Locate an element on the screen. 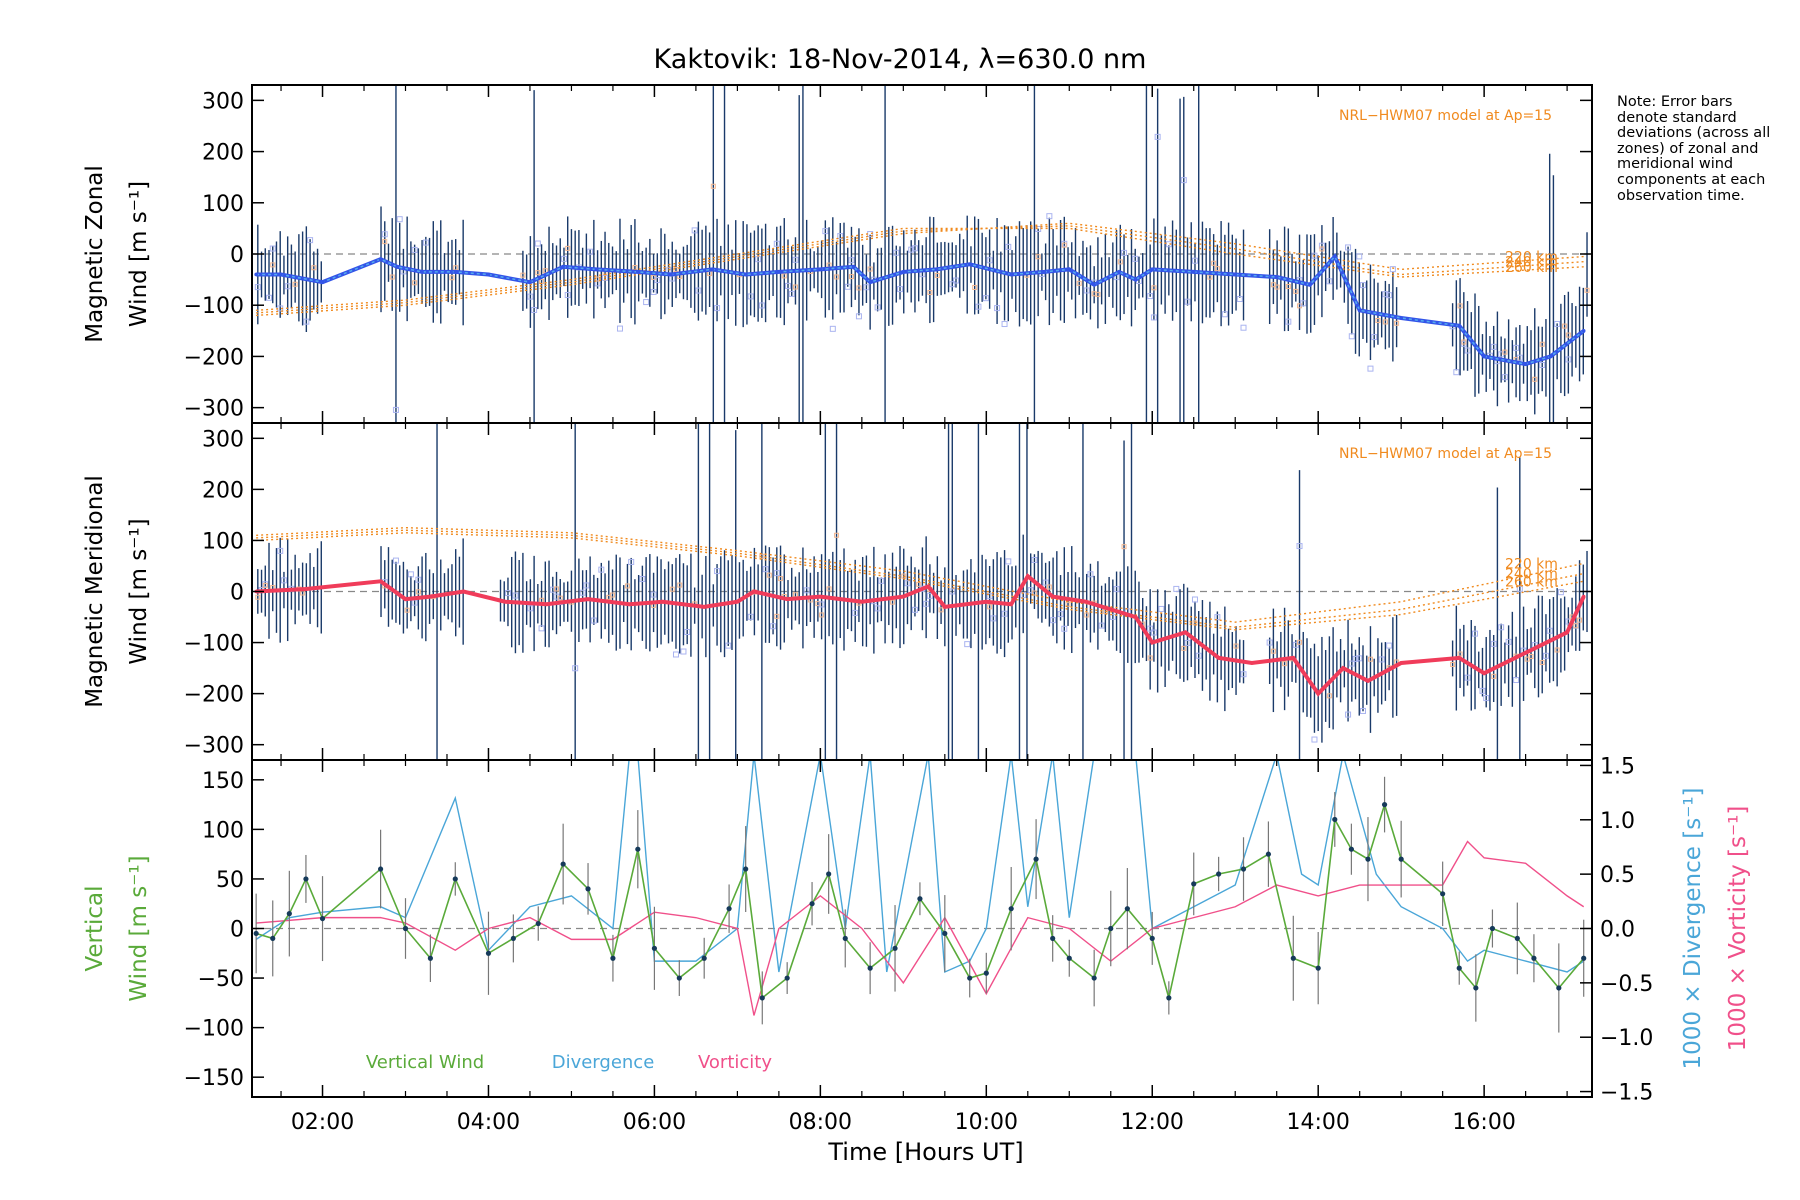  model-curve-240km is located at coordinates (920, 269).